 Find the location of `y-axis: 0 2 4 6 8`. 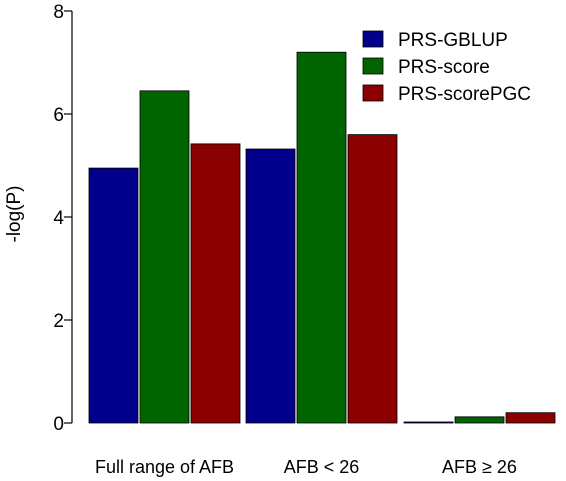

y-axis: 0 2 4 6 8 is located at coordinates (63, 218).